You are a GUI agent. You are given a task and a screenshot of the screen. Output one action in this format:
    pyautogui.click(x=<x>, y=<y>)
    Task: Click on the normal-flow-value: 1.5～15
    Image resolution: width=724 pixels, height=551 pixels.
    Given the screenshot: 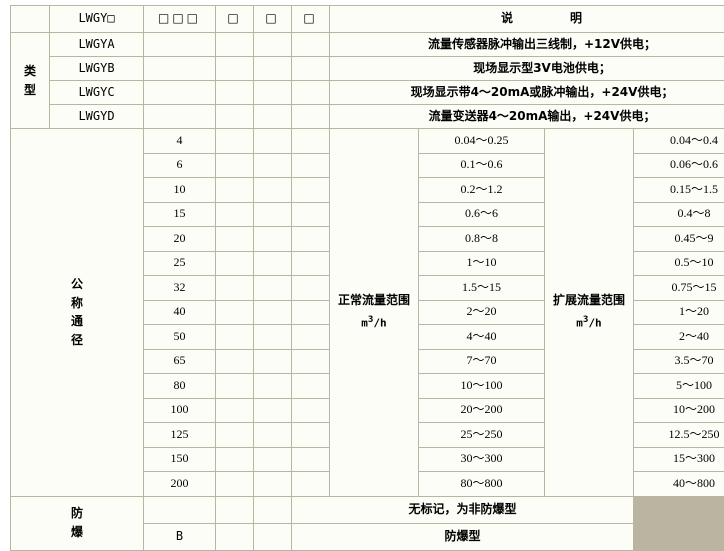 What is the action you would take?
    pyautogui.click(x=481, y=288)
    